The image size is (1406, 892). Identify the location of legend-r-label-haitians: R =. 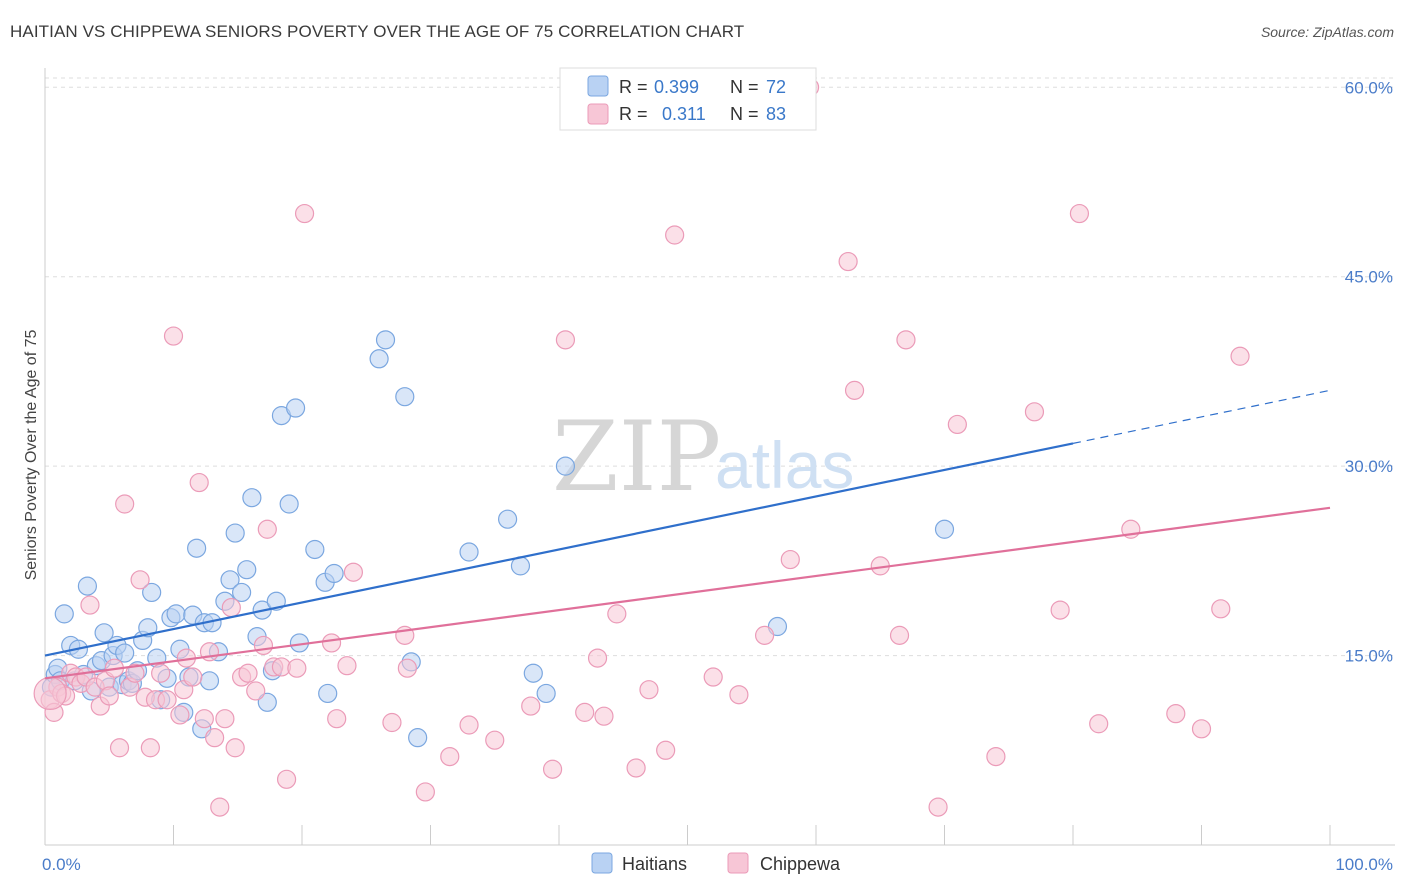
(633, 87).